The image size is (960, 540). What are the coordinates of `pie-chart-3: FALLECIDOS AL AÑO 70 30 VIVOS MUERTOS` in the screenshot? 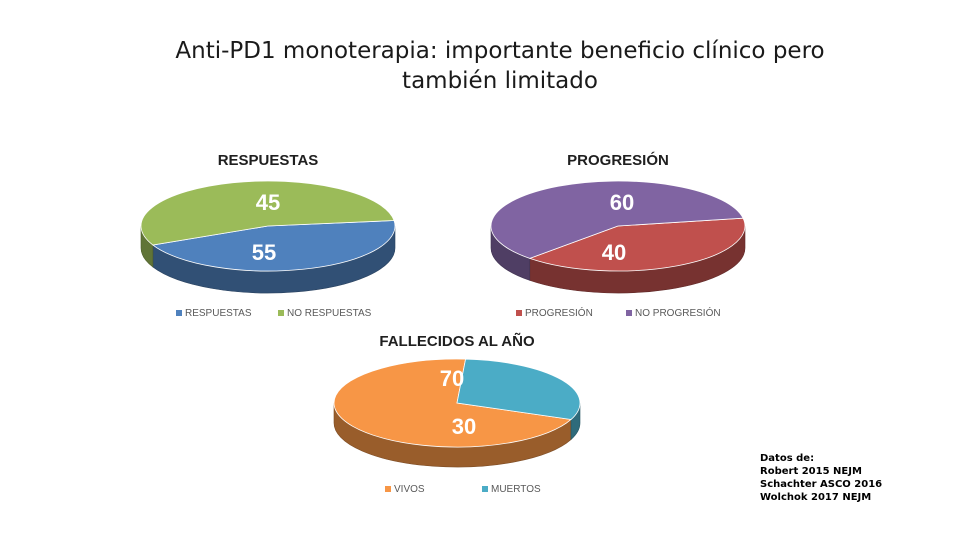 It's located at (457, 413).